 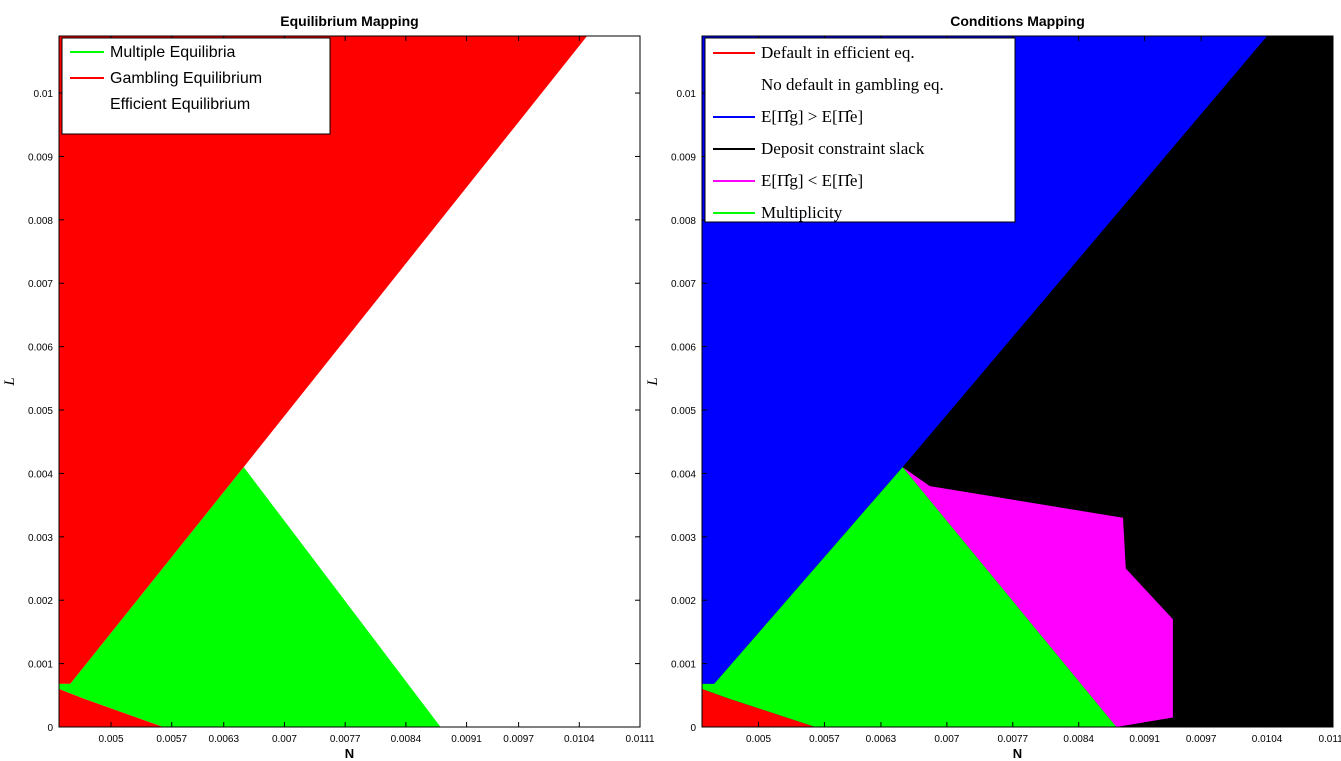 I want to click on legend-label: Efficient Equilibrium, so click(x=180, y=104).